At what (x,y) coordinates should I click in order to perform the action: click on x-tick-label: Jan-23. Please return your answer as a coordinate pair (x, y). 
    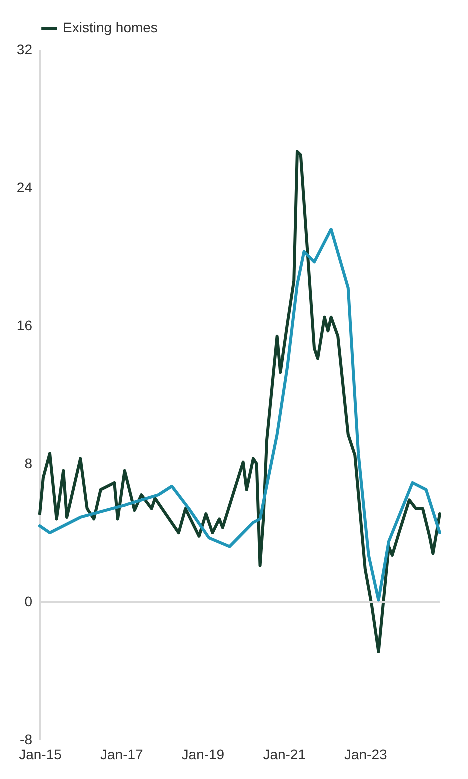
    Looking at the image, I should click on (366, 754).